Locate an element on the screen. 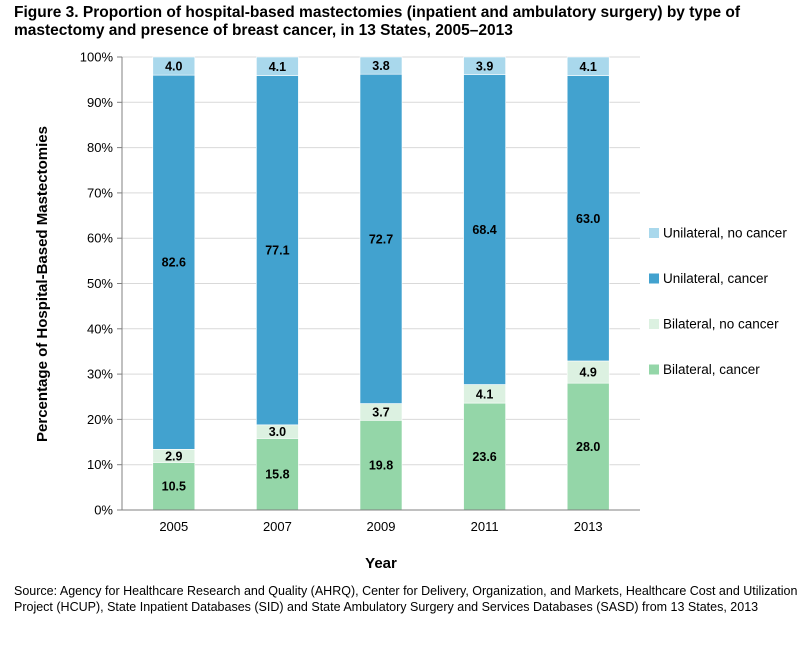 Image resolution: width=812 pixels, height=645 pixels. data-label: 72.7 is located at coordinates (381, 239).